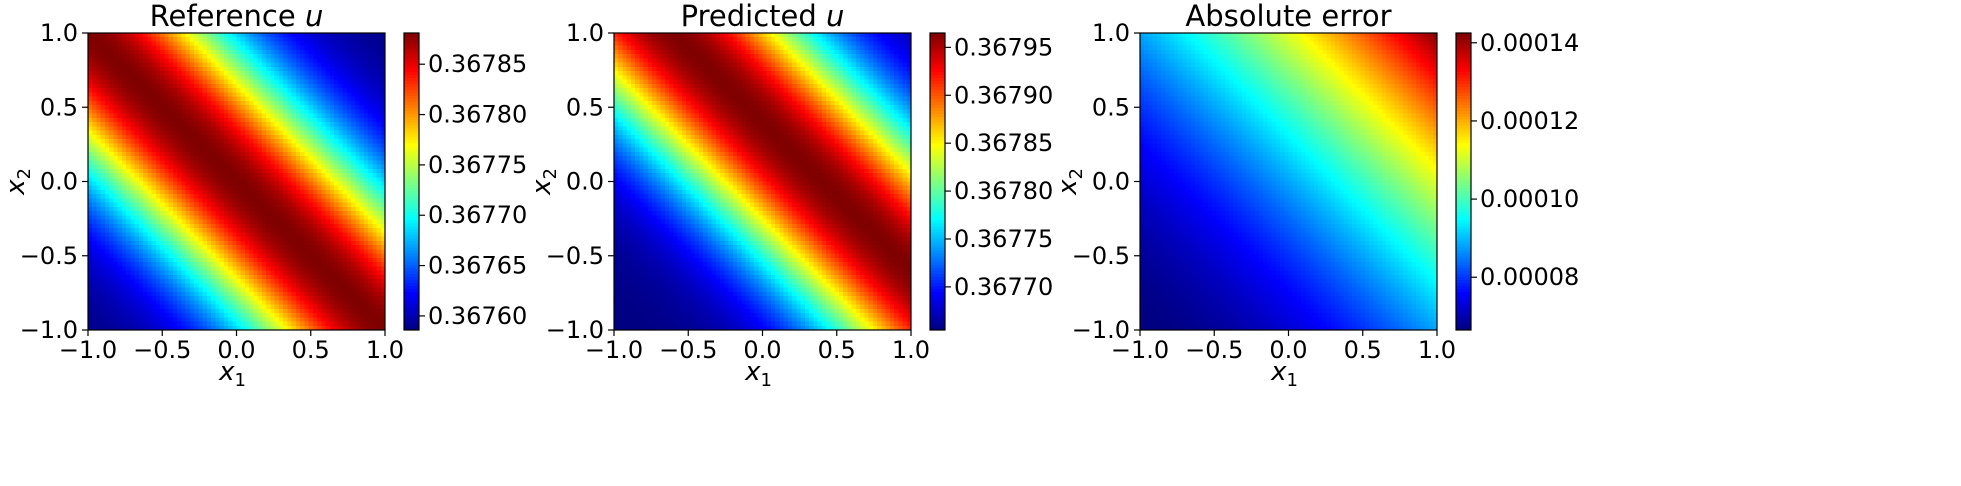 The image size is (1961, 486). Describe the element at coordinates (49, 256) in the screenshot. I see `y-tick-label: −0.5` at that location.